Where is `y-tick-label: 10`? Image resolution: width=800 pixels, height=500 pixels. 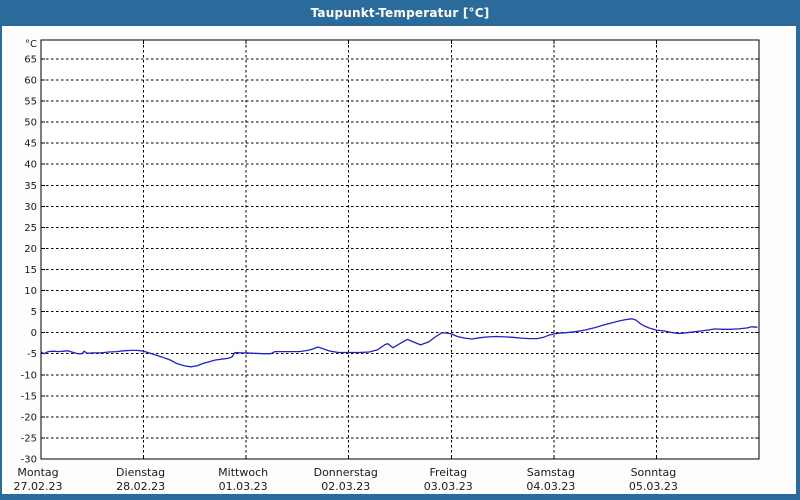 y-tick-label: 10 is located at coordinates (30, 291).